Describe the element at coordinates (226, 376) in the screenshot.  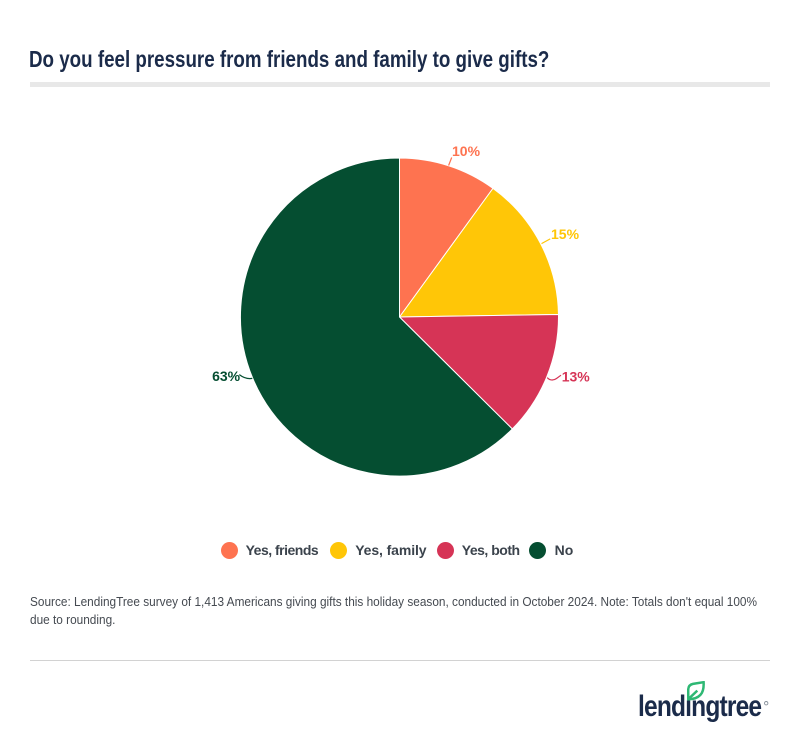
I see `svg-text: 63%` at that location.